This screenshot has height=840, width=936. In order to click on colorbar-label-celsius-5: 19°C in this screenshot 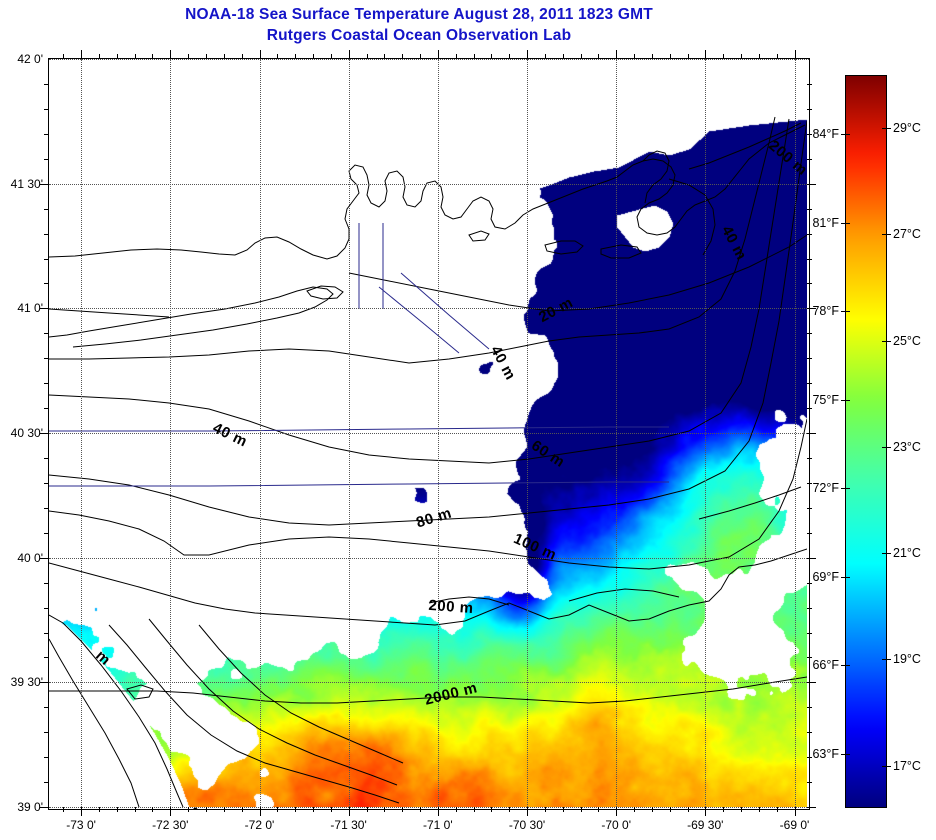, I will do `click(907, 659)`.